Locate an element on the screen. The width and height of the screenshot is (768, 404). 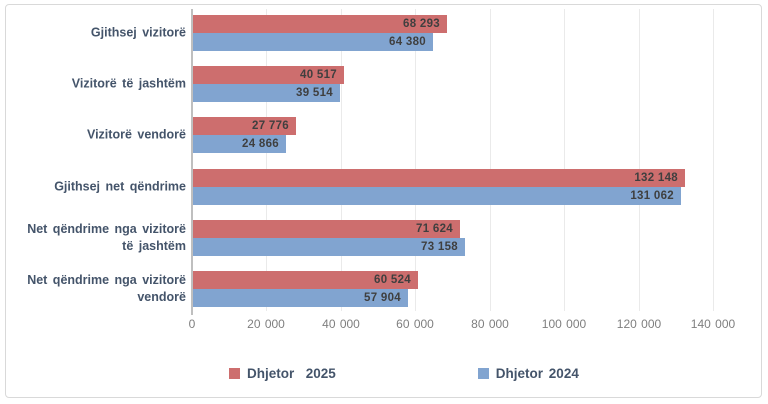
x-tick-label-0: 0 is located at coordinates (192, 324).